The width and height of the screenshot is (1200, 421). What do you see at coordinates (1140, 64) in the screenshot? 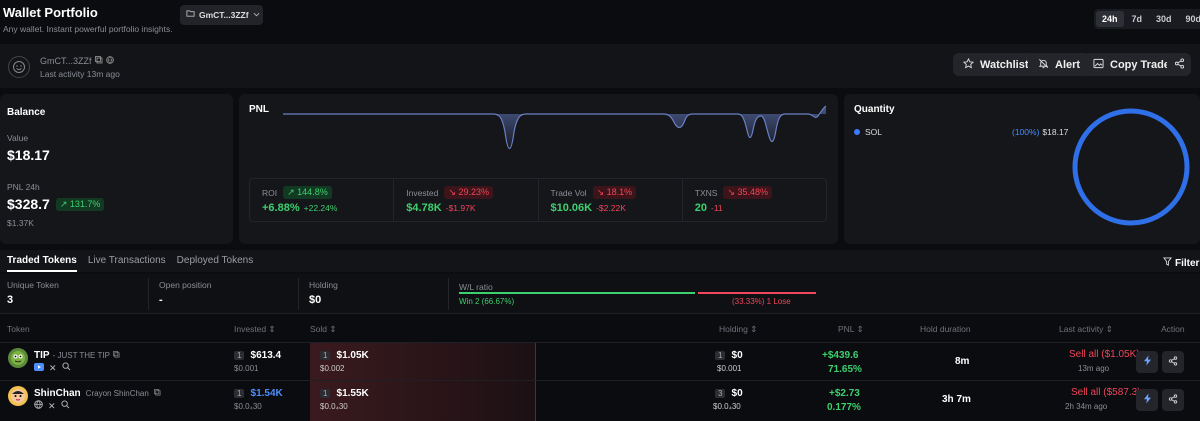
I see `copy-trade-label: Copy Trade` at bounding box center [1140, 64].